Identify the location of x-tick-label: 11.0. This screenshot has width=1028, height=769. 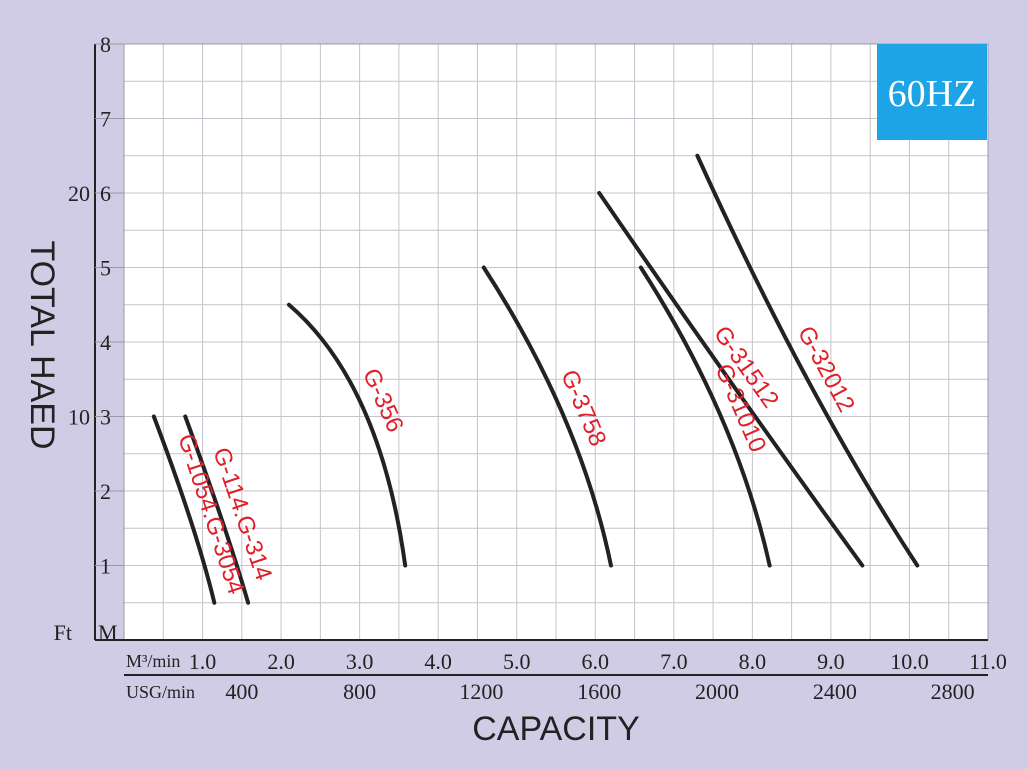
(988, 661).